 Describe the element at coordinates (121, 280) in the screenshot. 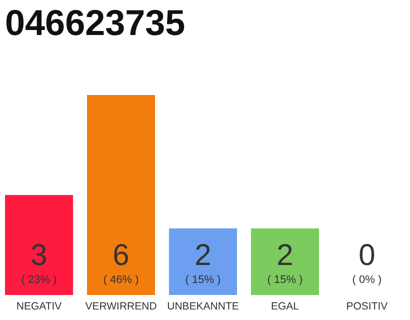

I see `annotation: ( 46% )` at that location.